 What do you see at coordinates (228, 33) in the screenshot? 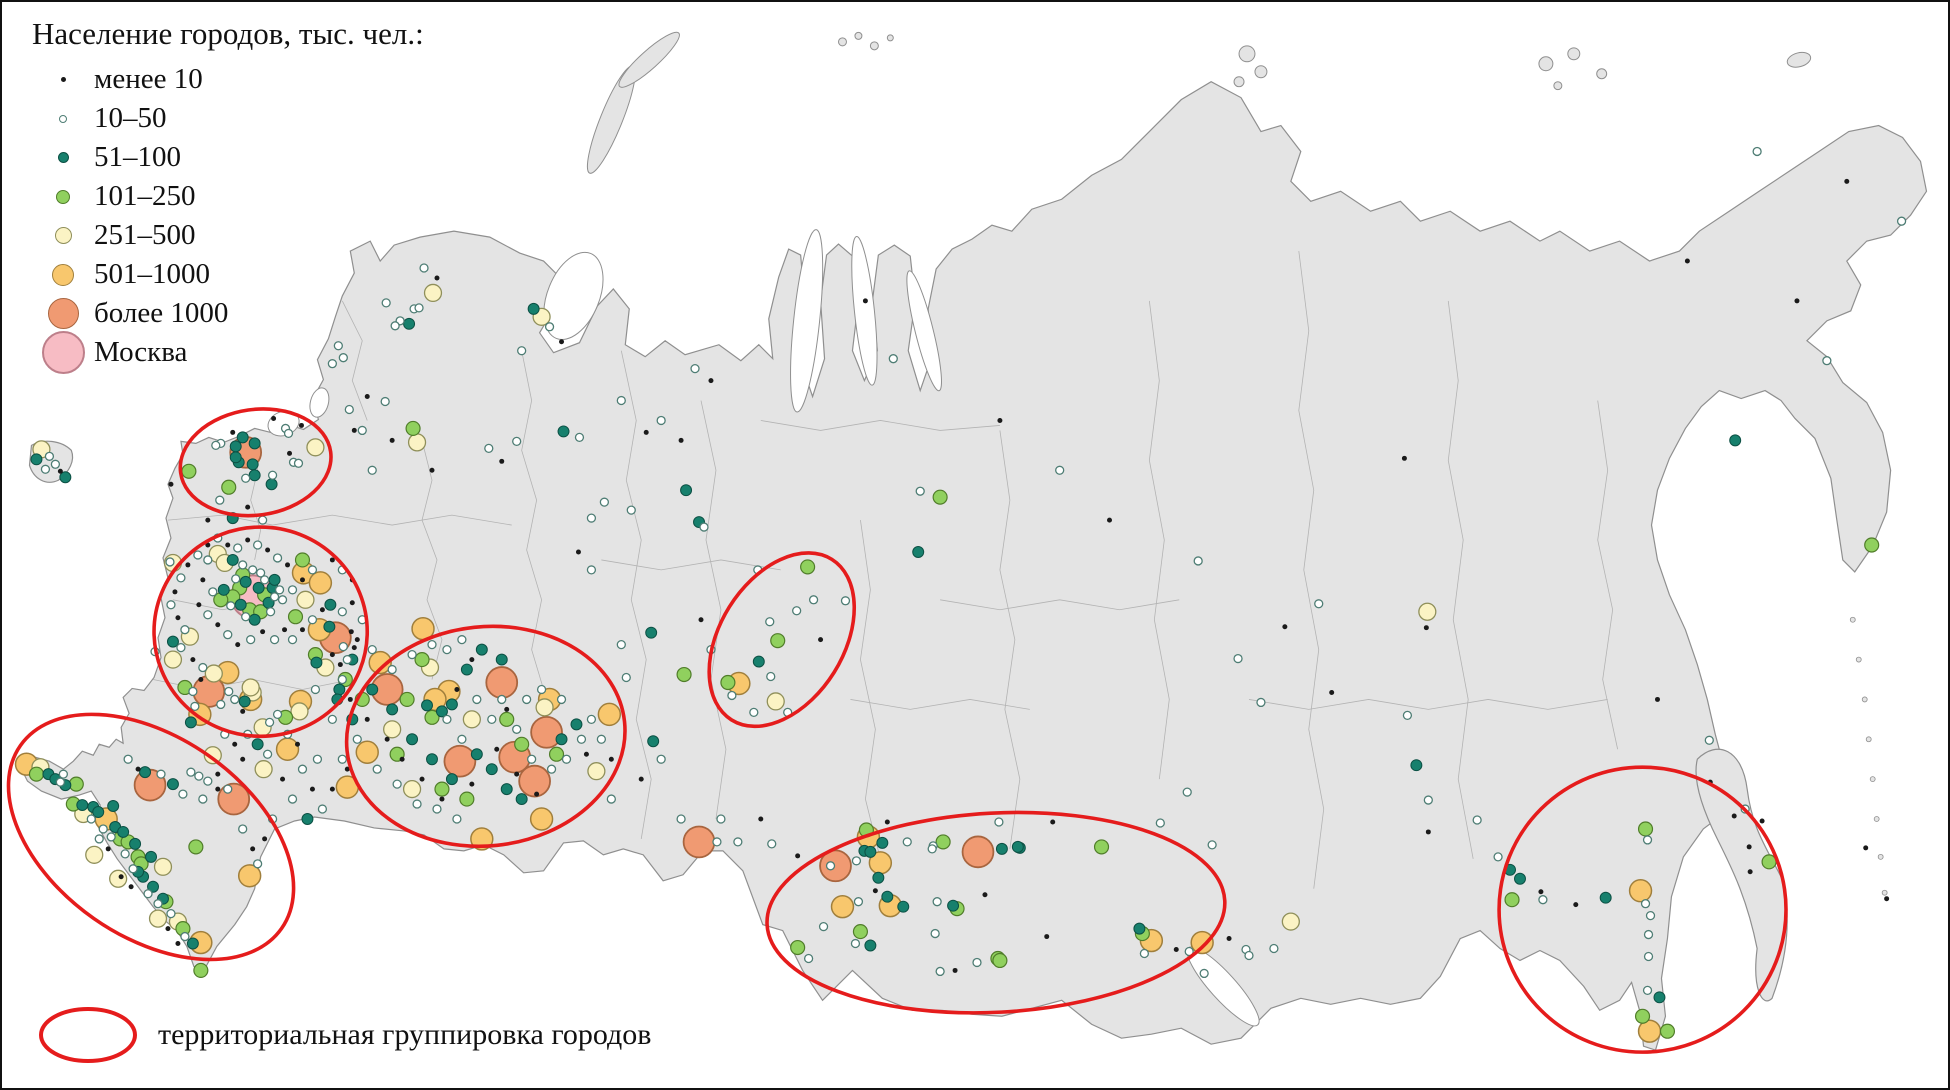
I see `legend-title: Население городов, тыс. чел.:` at bounding box center [228, 33].